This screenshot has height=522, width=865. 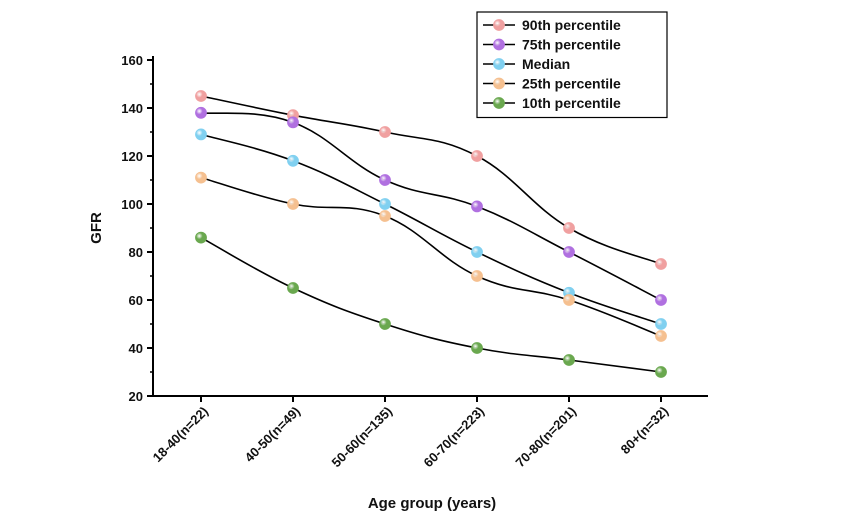 I want to click on y-tick-label: 100, so click(x=132, y=204).